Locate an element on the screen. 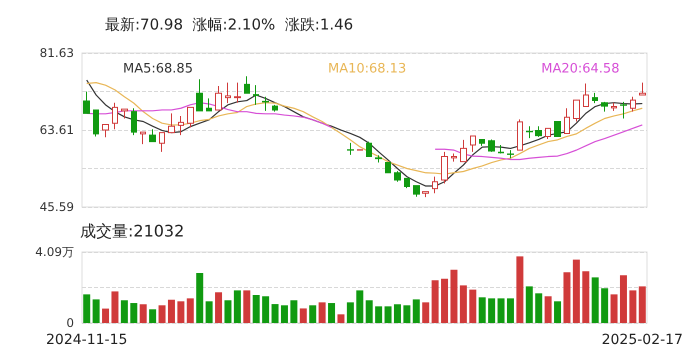 The height and width of the screenshot is (360, 688). text: MA5:68.85 is located at coordinates (158, 69).